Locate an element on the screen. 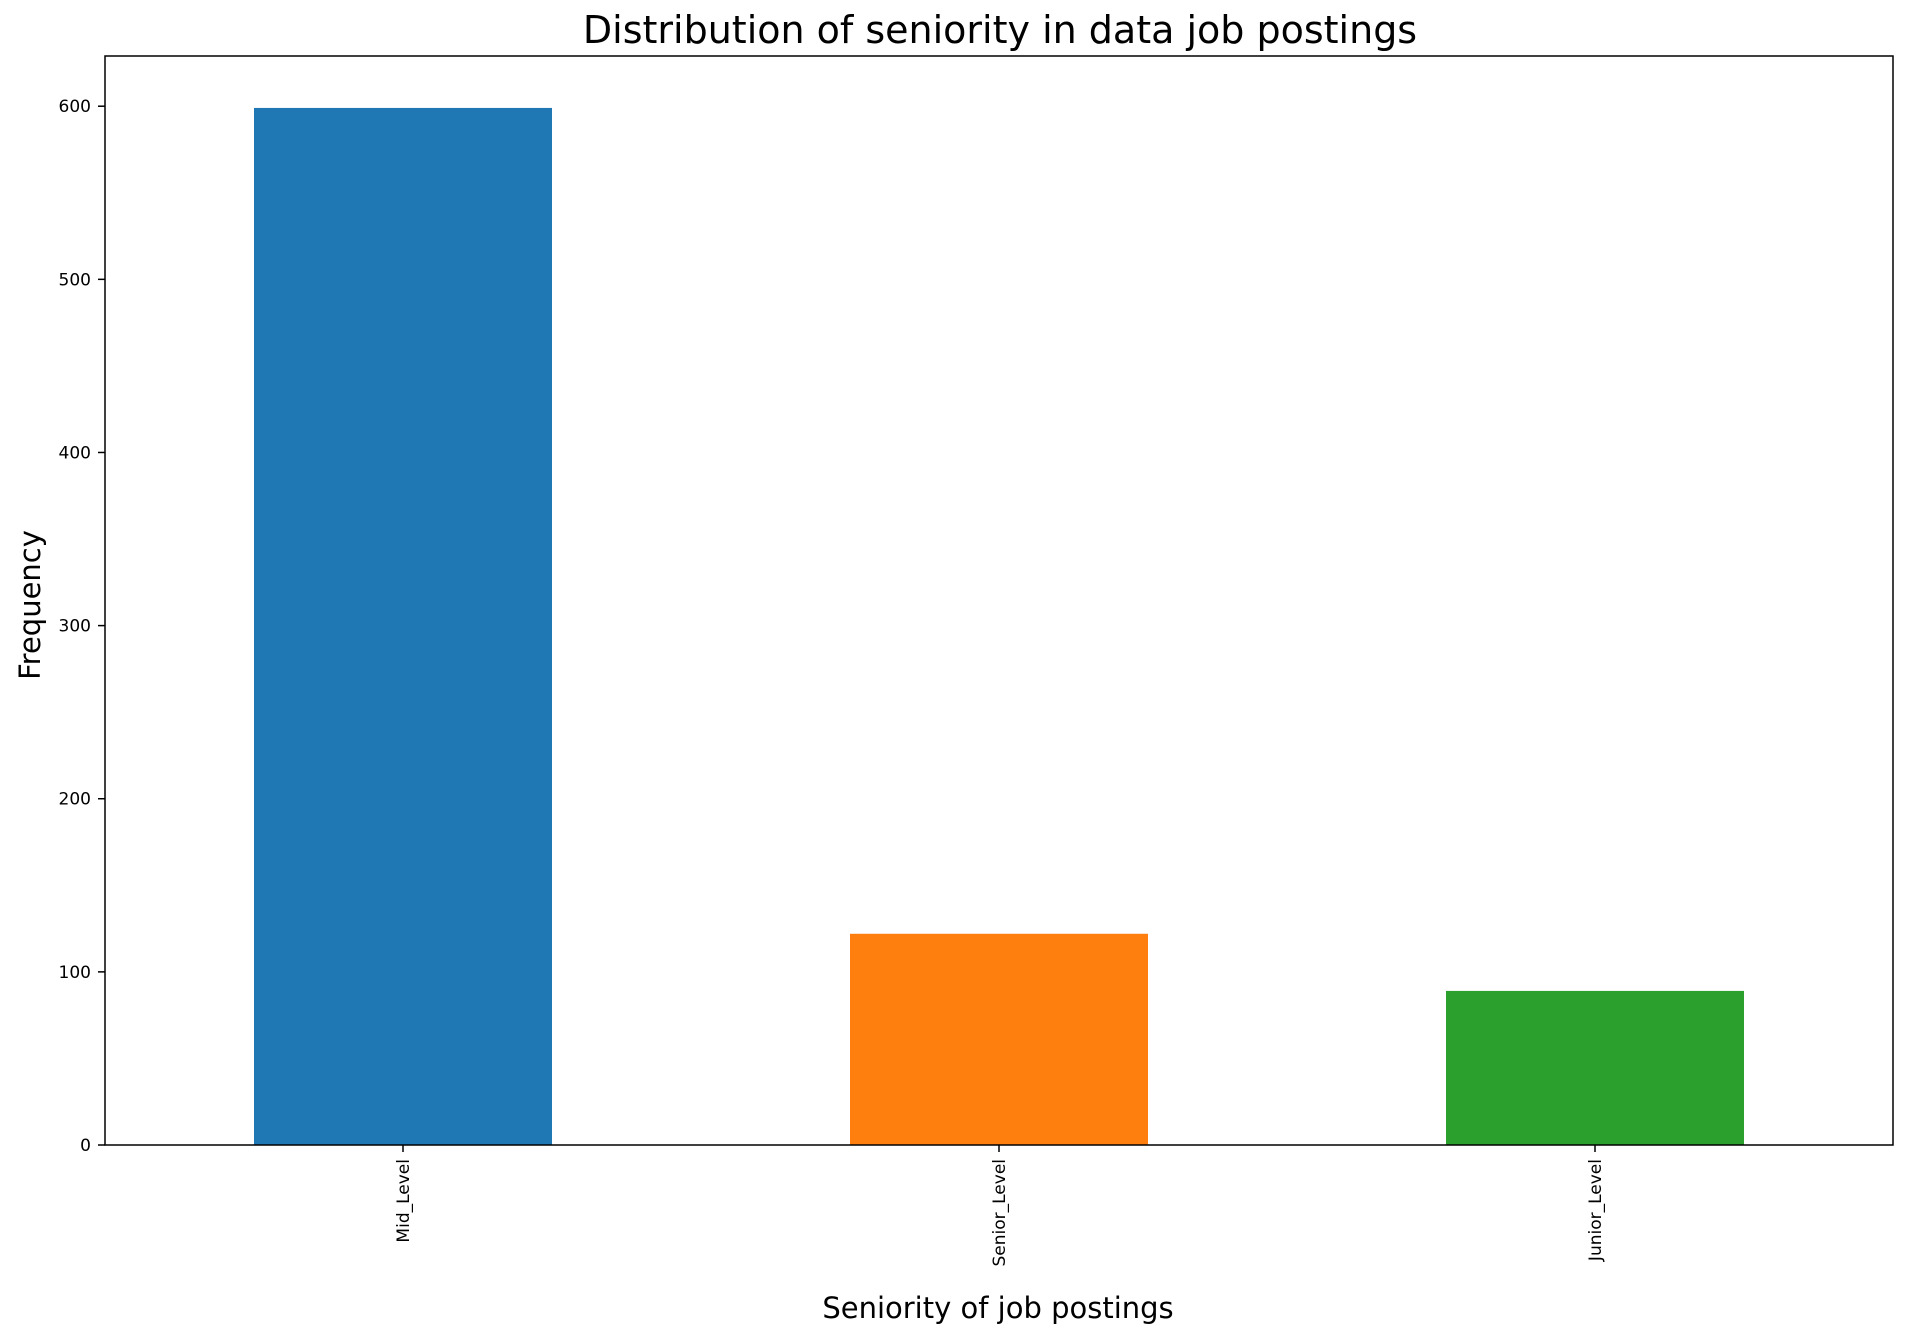 The image size is (1909, 1343). y-tick-label: 200 is located at coordinates (75, 800).